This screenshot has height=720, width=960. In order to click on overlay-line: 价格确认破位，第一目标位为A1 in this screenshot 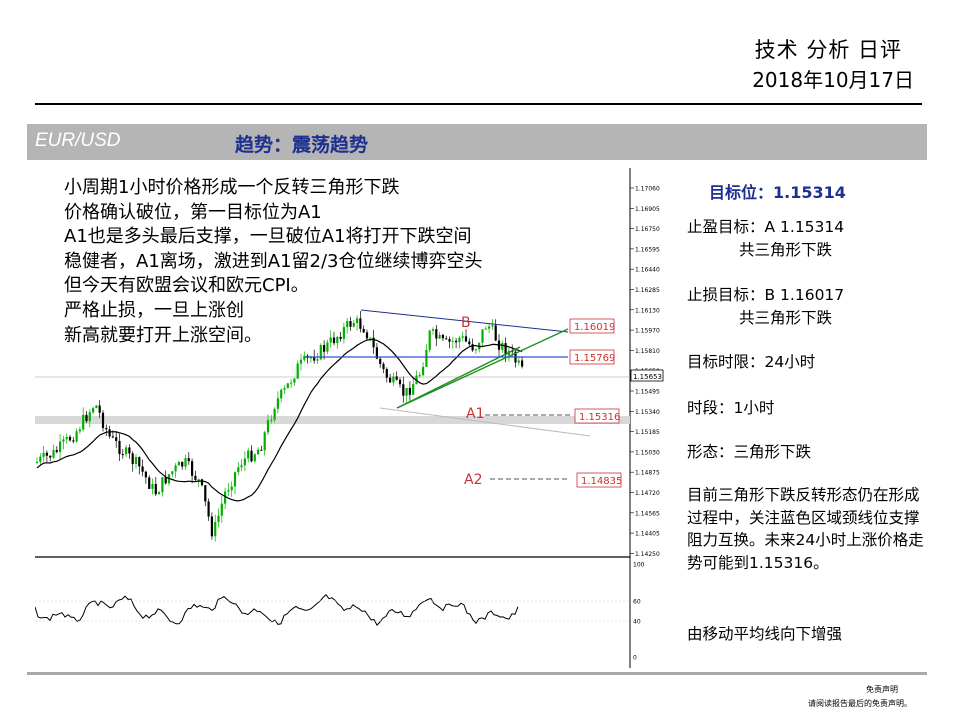, I will do `click(193, 212)`.